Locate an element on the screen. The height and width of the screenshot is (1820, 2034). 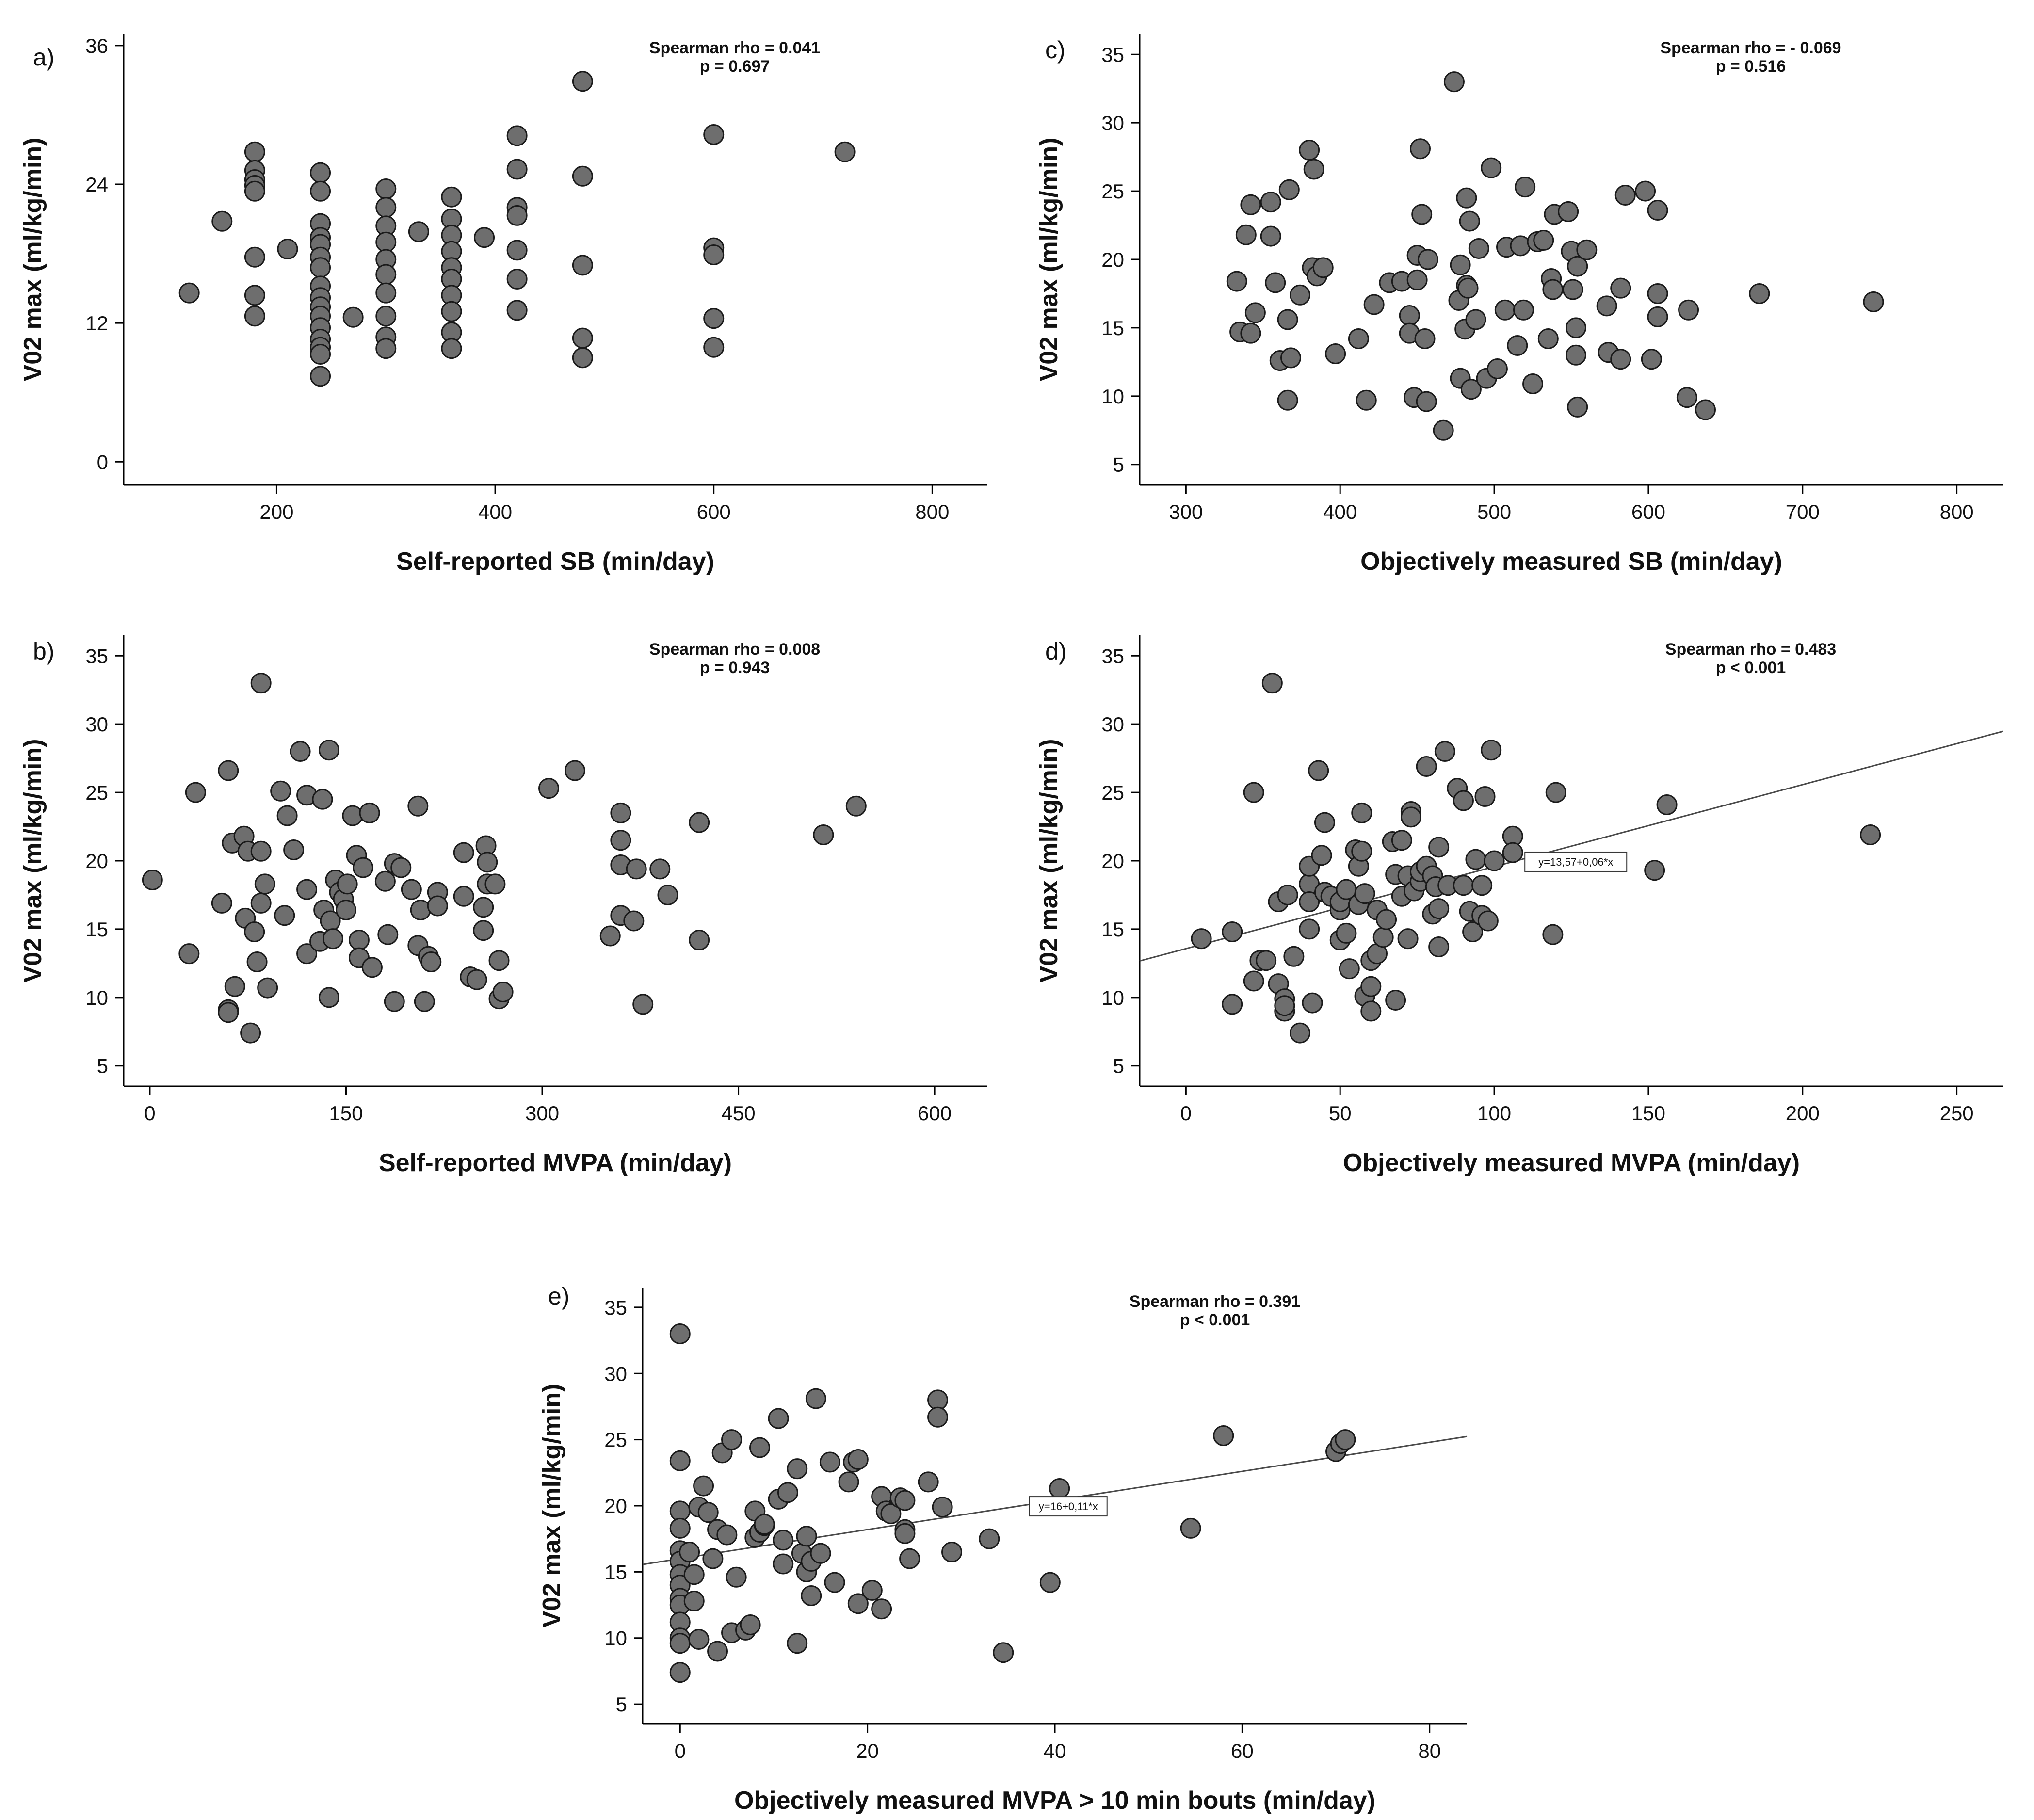
y-axis-title: V02 max (ml/kg/min) is located at coordinates (33, 861).